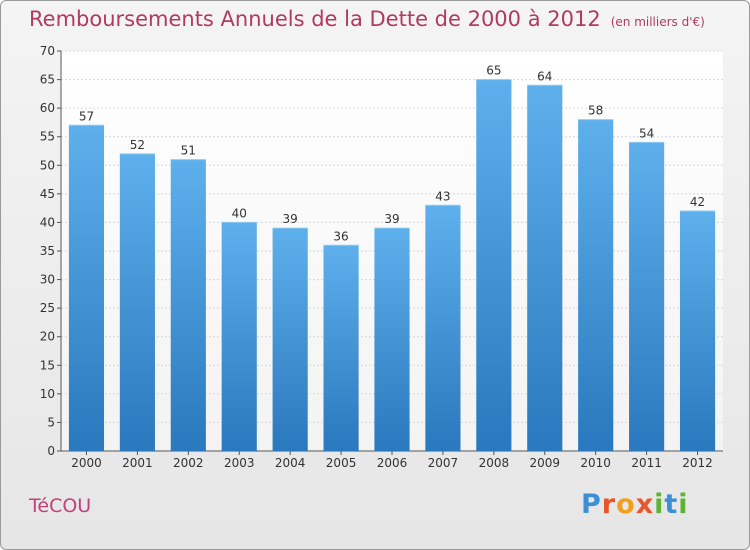  What do you see at coordinates (646, 133) in the screenshot?
I see `bar-value-label: 54` at bounding box center [646, 133].